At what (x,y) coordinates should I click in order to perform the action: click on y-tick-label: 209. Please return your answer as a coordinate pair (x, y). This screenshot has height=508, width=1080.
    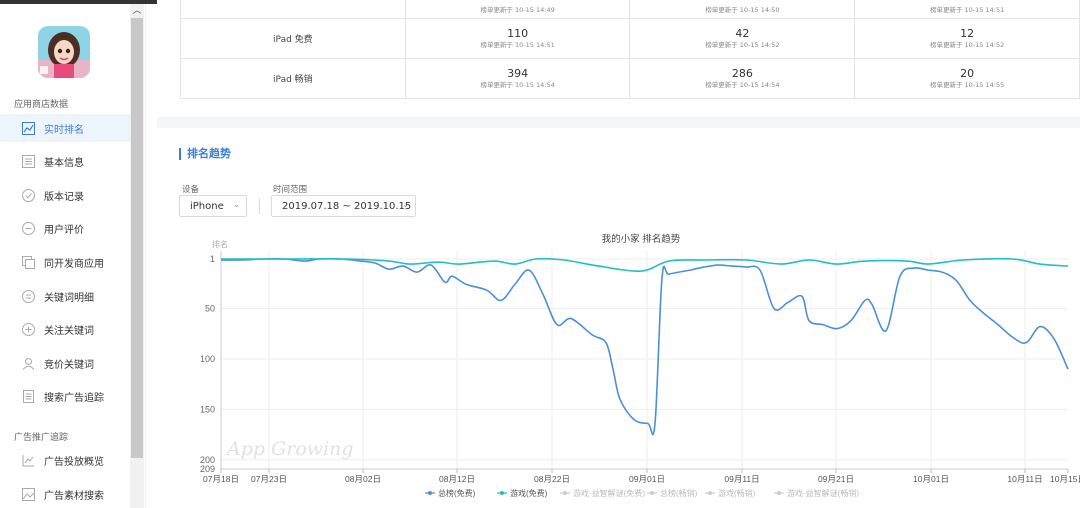
    Looking at the image, I should click on (207, 469).